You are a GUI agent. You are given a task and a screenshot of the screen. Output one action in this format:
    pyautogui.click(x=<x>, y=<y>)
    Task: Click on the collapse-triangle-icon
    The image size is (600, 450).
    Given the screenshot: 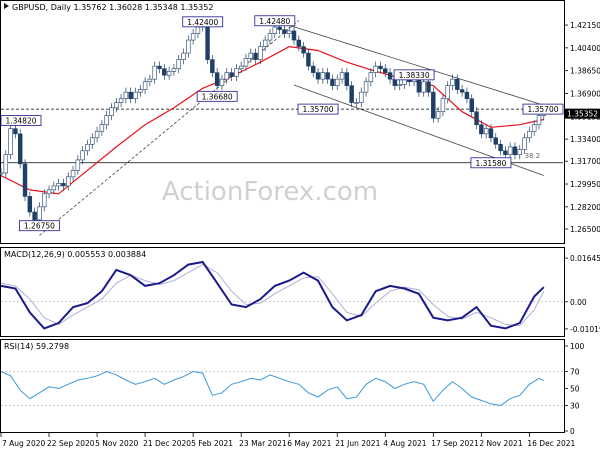 What is the action you would take?
    pyautogui.click(x=6, y=6)
    